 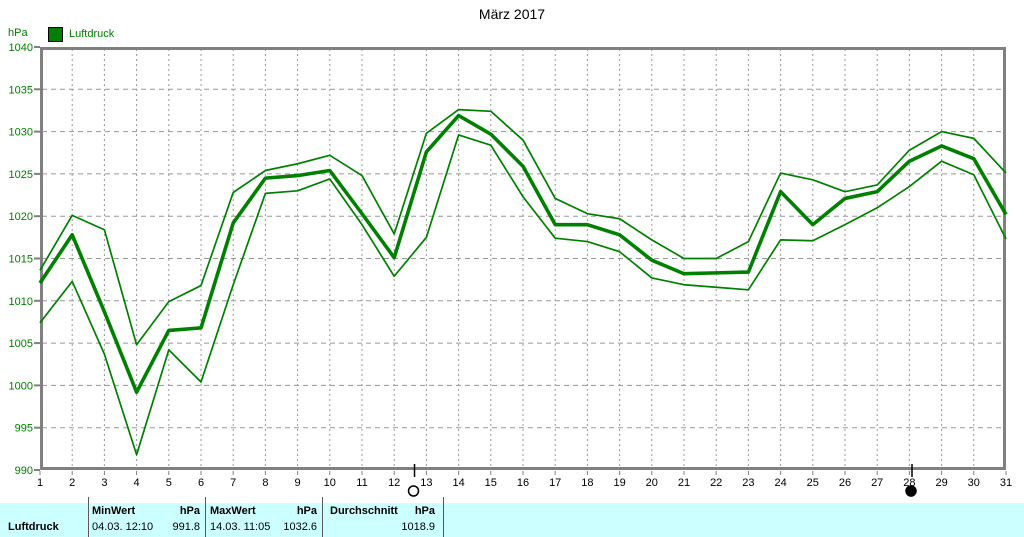 What do you see at coordinates (364, 511) in the screenshot?
I see `avg-header: Durchschnitt` at bounding box center [364, 511].